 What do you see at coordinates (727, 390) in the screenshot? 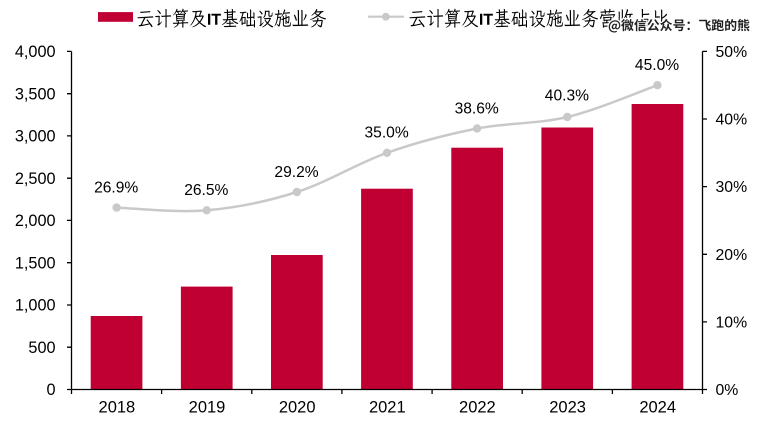
I see `svg-text: 0%` at bounding box center [727, 390].